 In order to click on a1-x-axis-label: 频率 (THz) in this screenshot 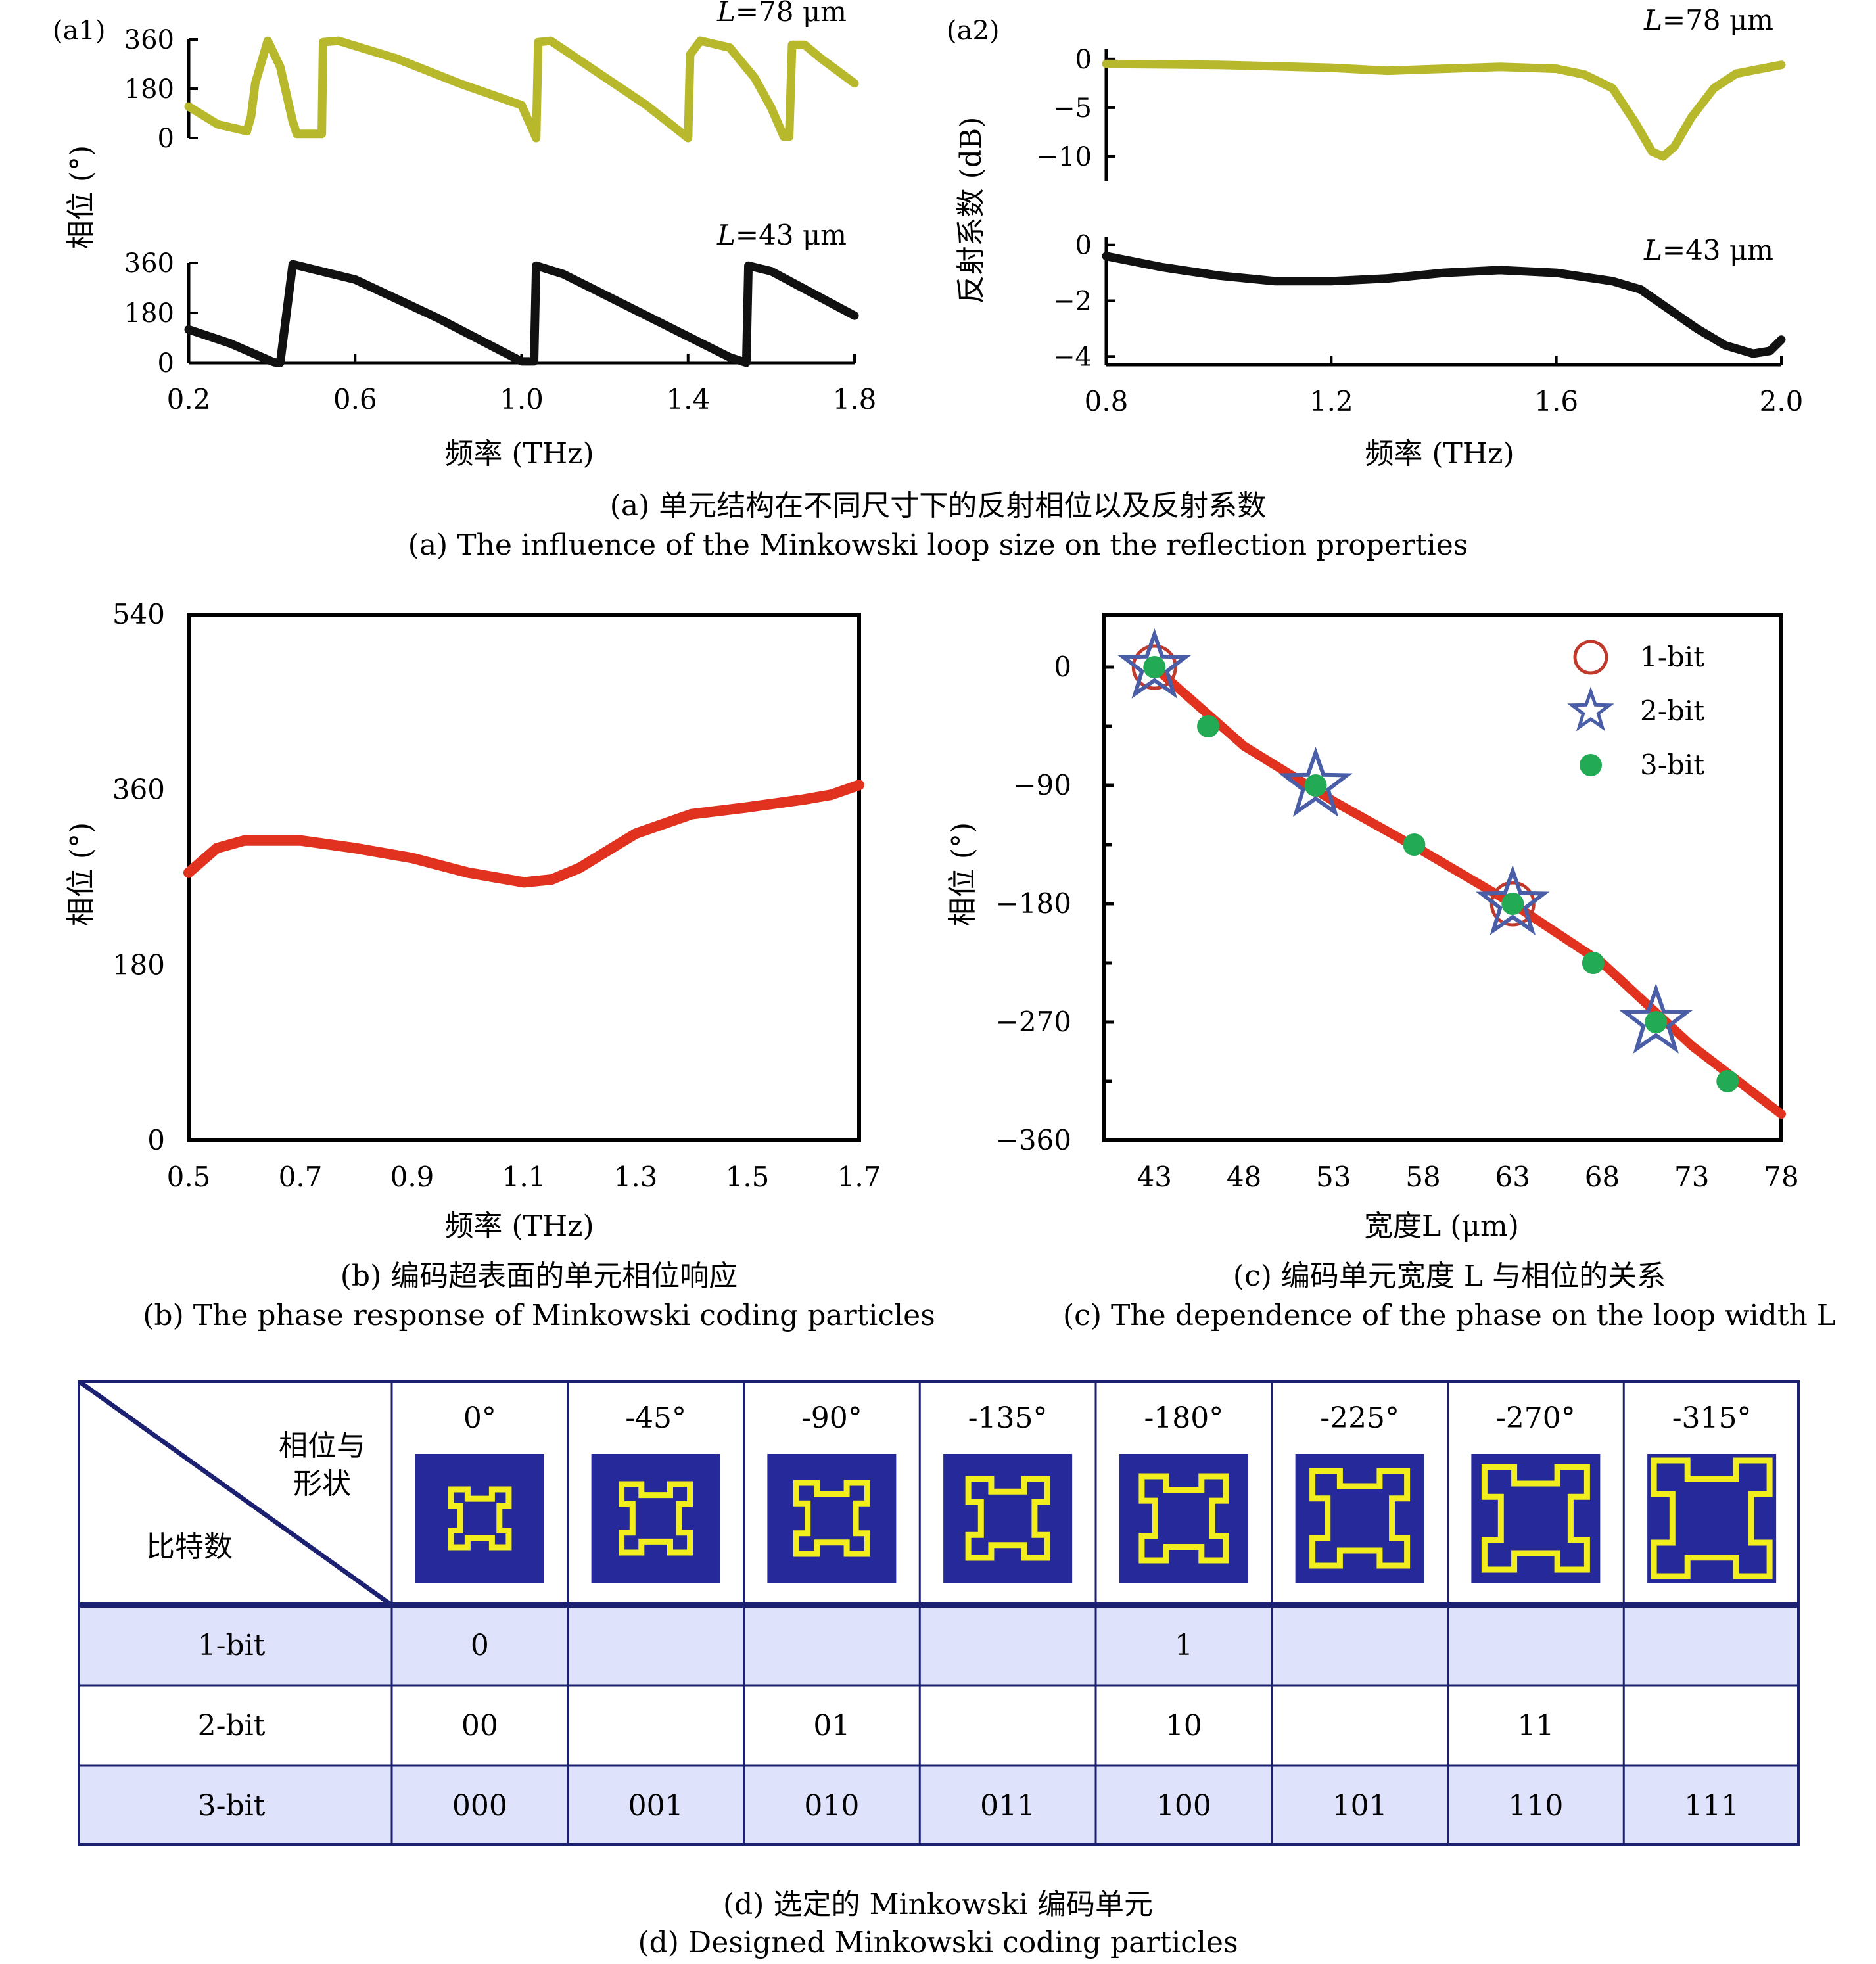, I will do `click(519, 454)`.